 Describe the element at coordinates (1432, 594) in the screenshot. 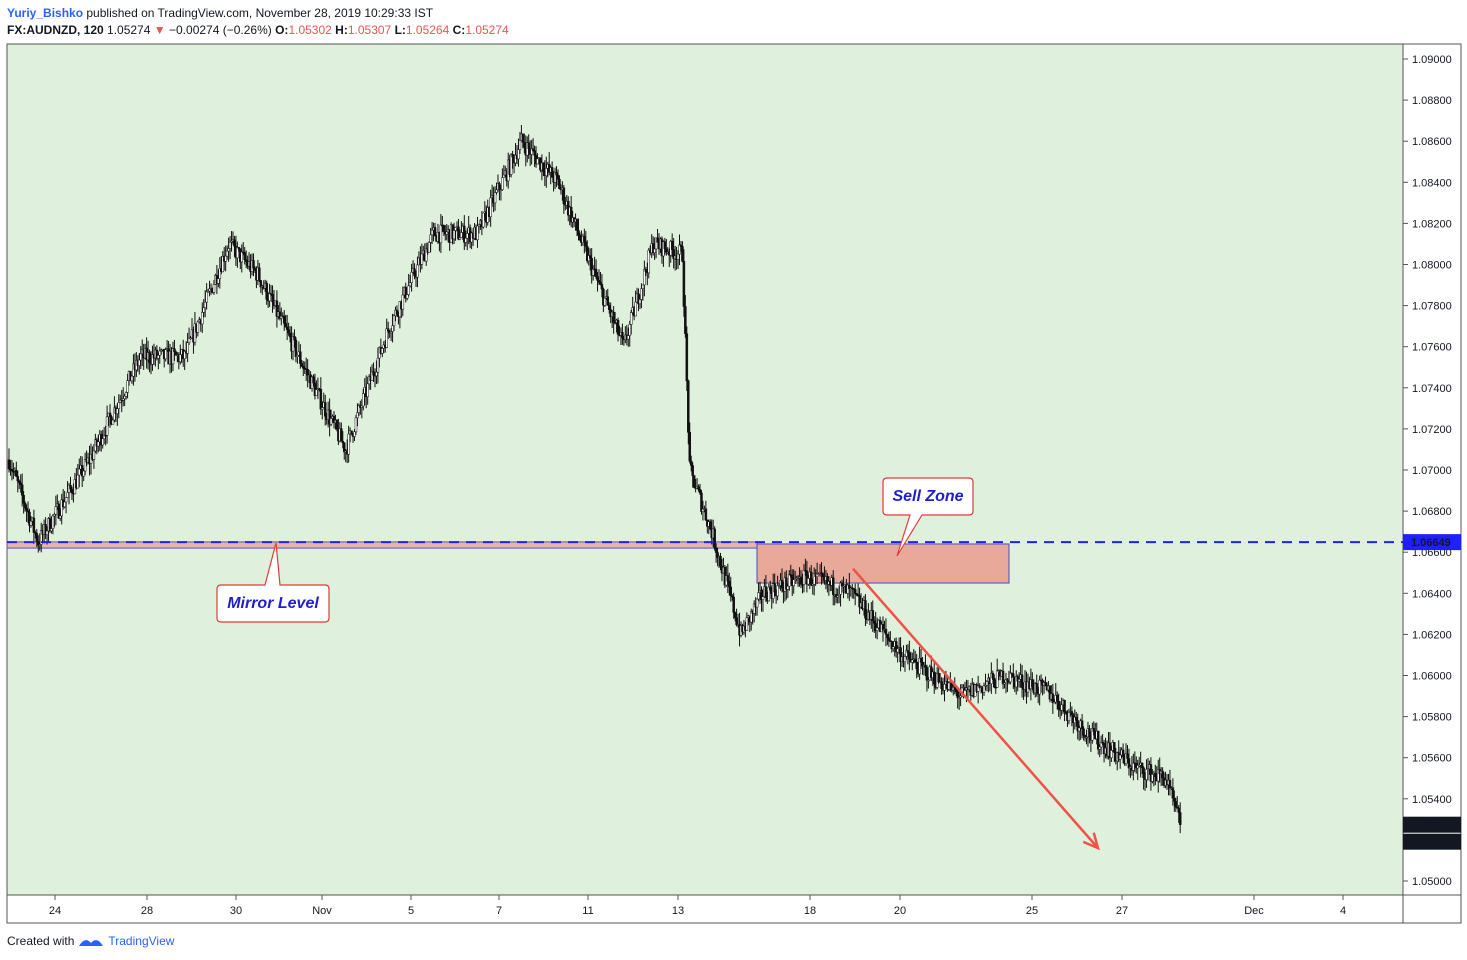

I see `y-tick-label: 1.06400` at that location.